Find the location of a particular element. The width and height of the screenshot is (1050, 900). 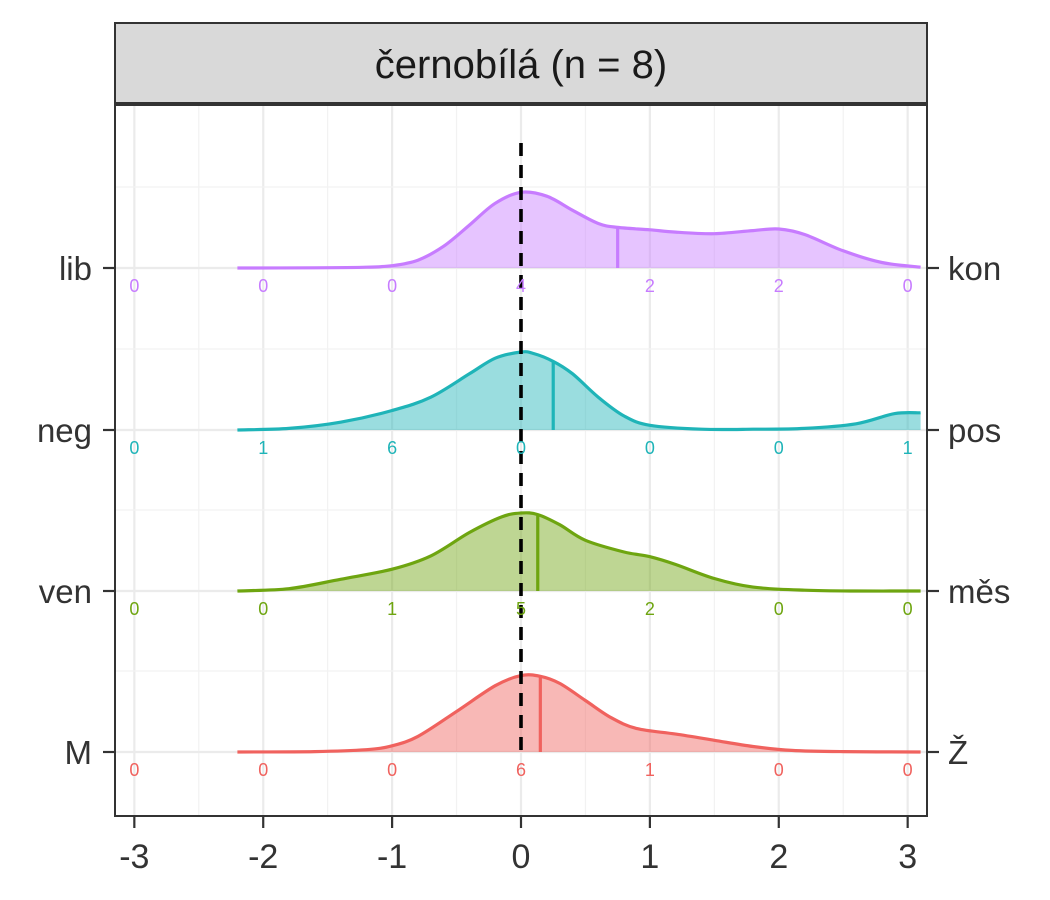

y-label-left-ven: ven is located at coordinates (65, 591).